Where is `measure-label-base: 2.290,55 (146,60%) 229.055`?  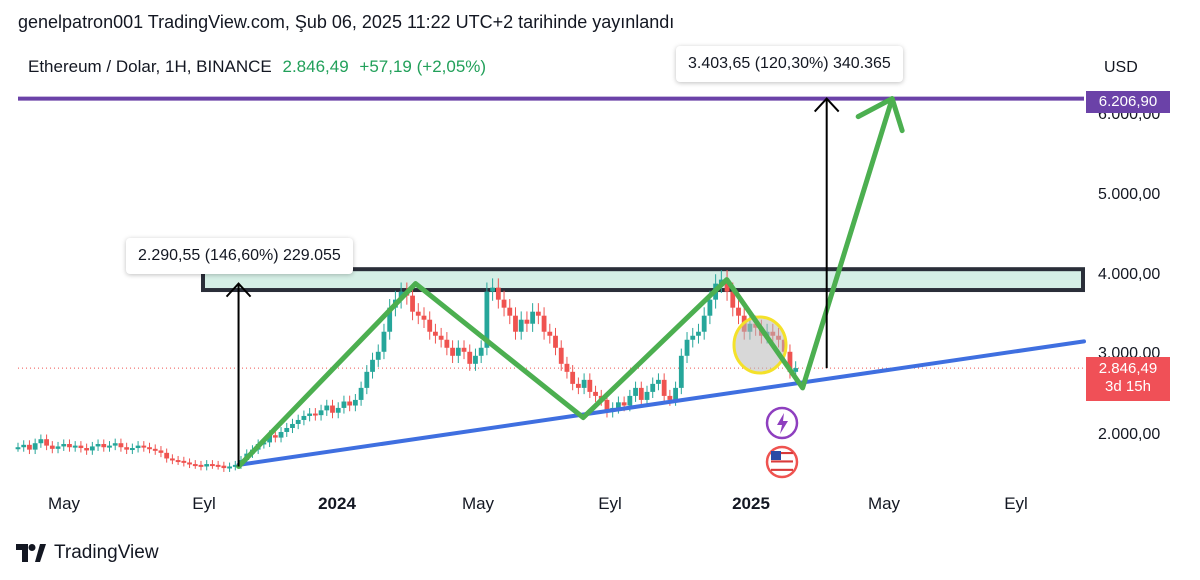
measure-label-base: 2.290,55 (146,60%) 229.055 is located at coordinates (239, 256).